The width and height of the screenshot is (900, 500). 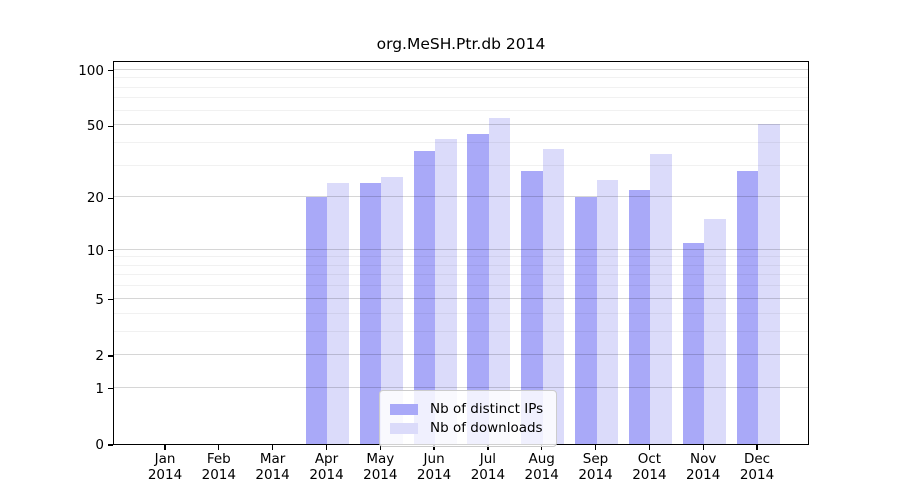 What do you see at coordinates (218, 467) in the screenshot?
I see `x-tick-label-feb-2014: Feb 2014` at bounding box center [218, 467].